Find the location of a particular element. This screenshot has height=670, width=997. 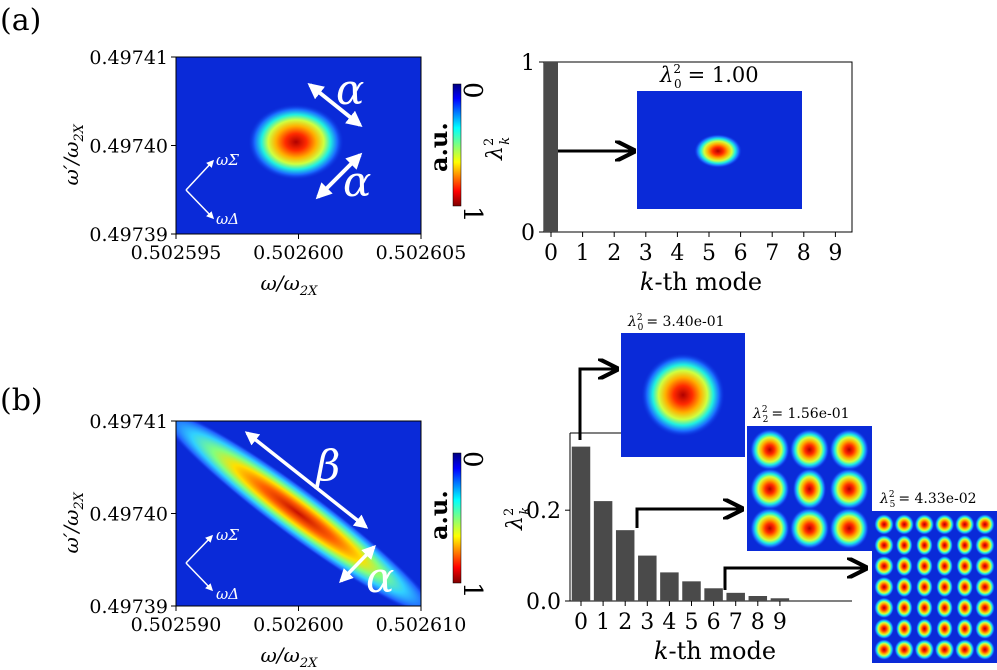

a-right-xtick-label: 2 is located at coordinates (614, 253).